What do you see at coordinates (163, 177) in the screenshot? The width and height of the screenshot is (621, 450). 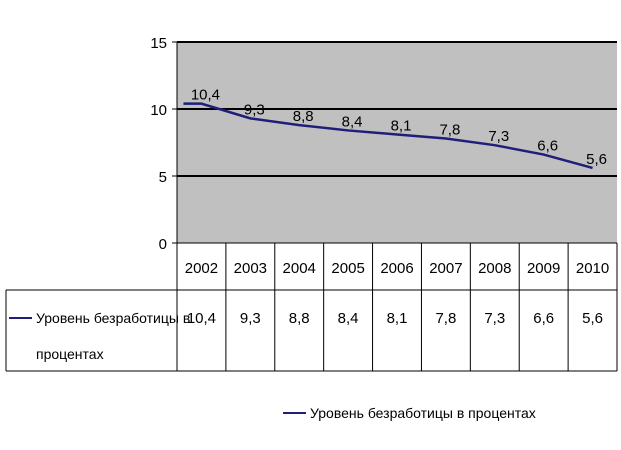 I see `y-tick-label: 5` at bounding box center [163, 177].